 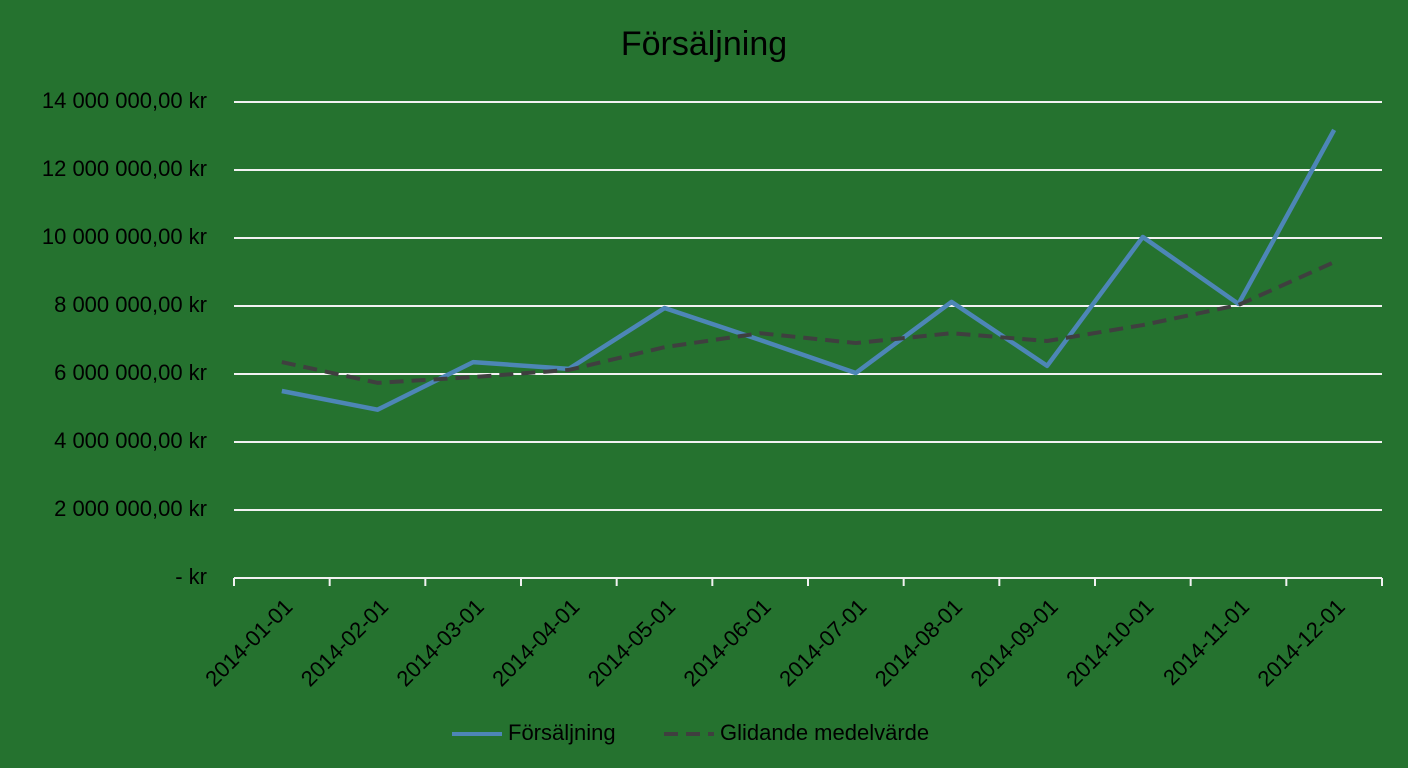 I want to click on x-tick-label: 2014-08-01, so click(x=918, y=642).